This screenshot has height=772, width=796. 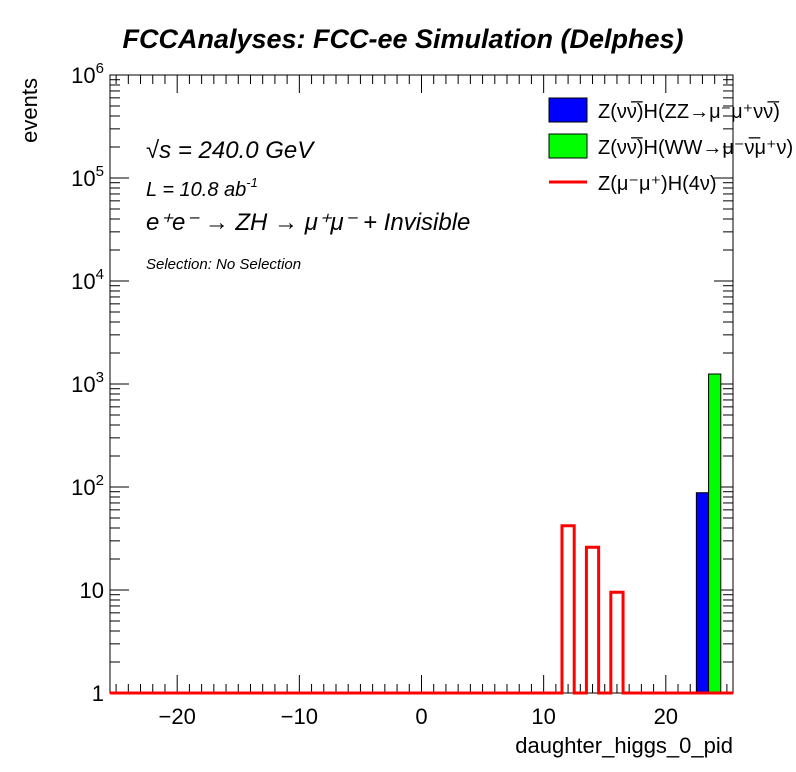 I want to click on sqrt-s-annotation: √s = 240.0 GeV, so click(x=230, y=150).